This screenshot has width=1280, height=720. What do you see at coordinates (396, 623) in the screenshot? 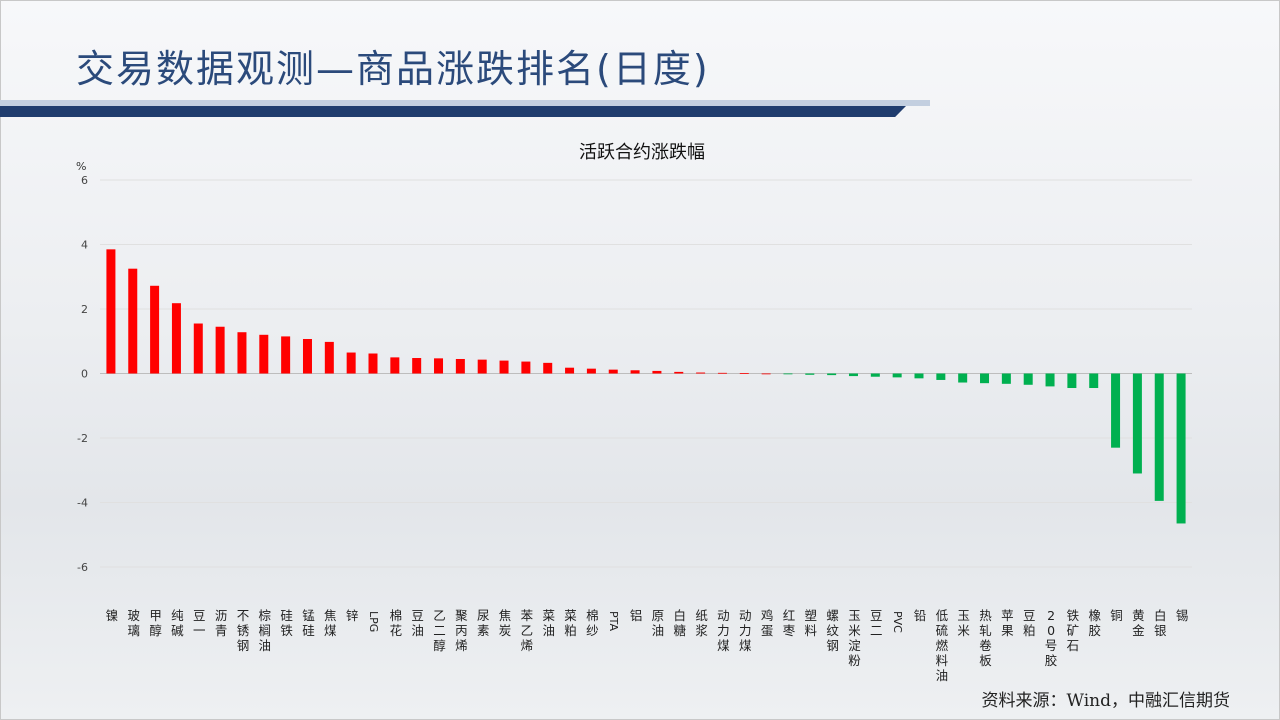
I see `x-tick-label: 棉花` at bounding box center [396, 623].